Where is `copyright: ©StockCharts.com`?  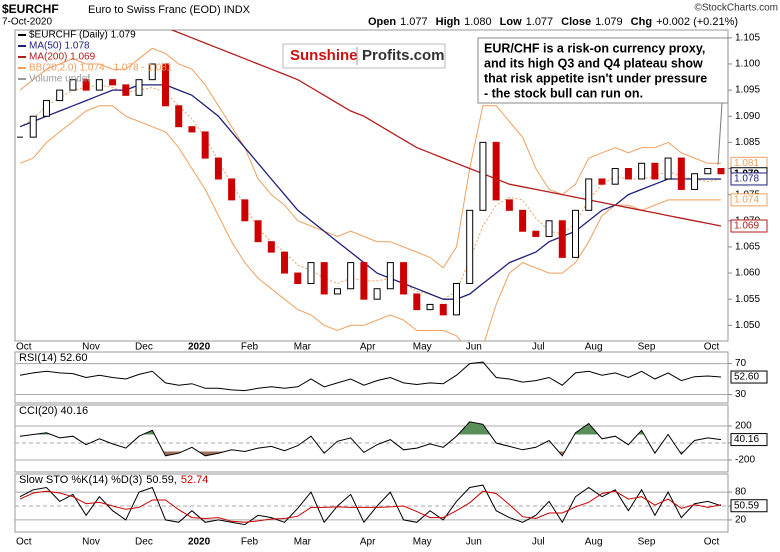
copyright: ©StockCharts.com is located at coordinates (736, 8).